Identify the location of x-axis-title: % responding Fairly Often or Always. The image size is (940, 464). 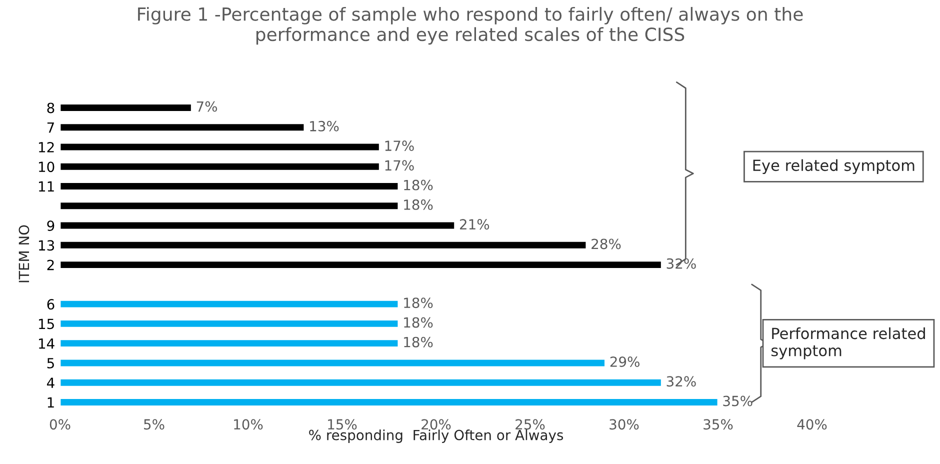
(436, 436).